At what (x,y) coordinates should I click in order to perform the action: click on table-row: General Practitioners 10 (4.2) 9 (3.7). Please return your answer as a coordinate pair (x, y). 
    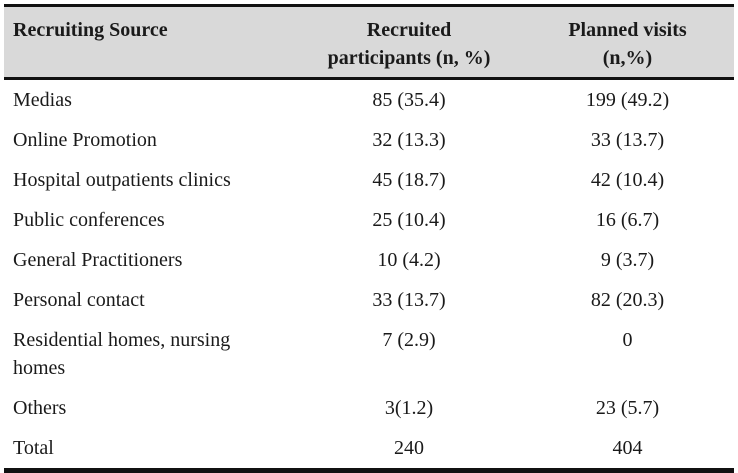
    Looking at the image, I should click on (369, 260).